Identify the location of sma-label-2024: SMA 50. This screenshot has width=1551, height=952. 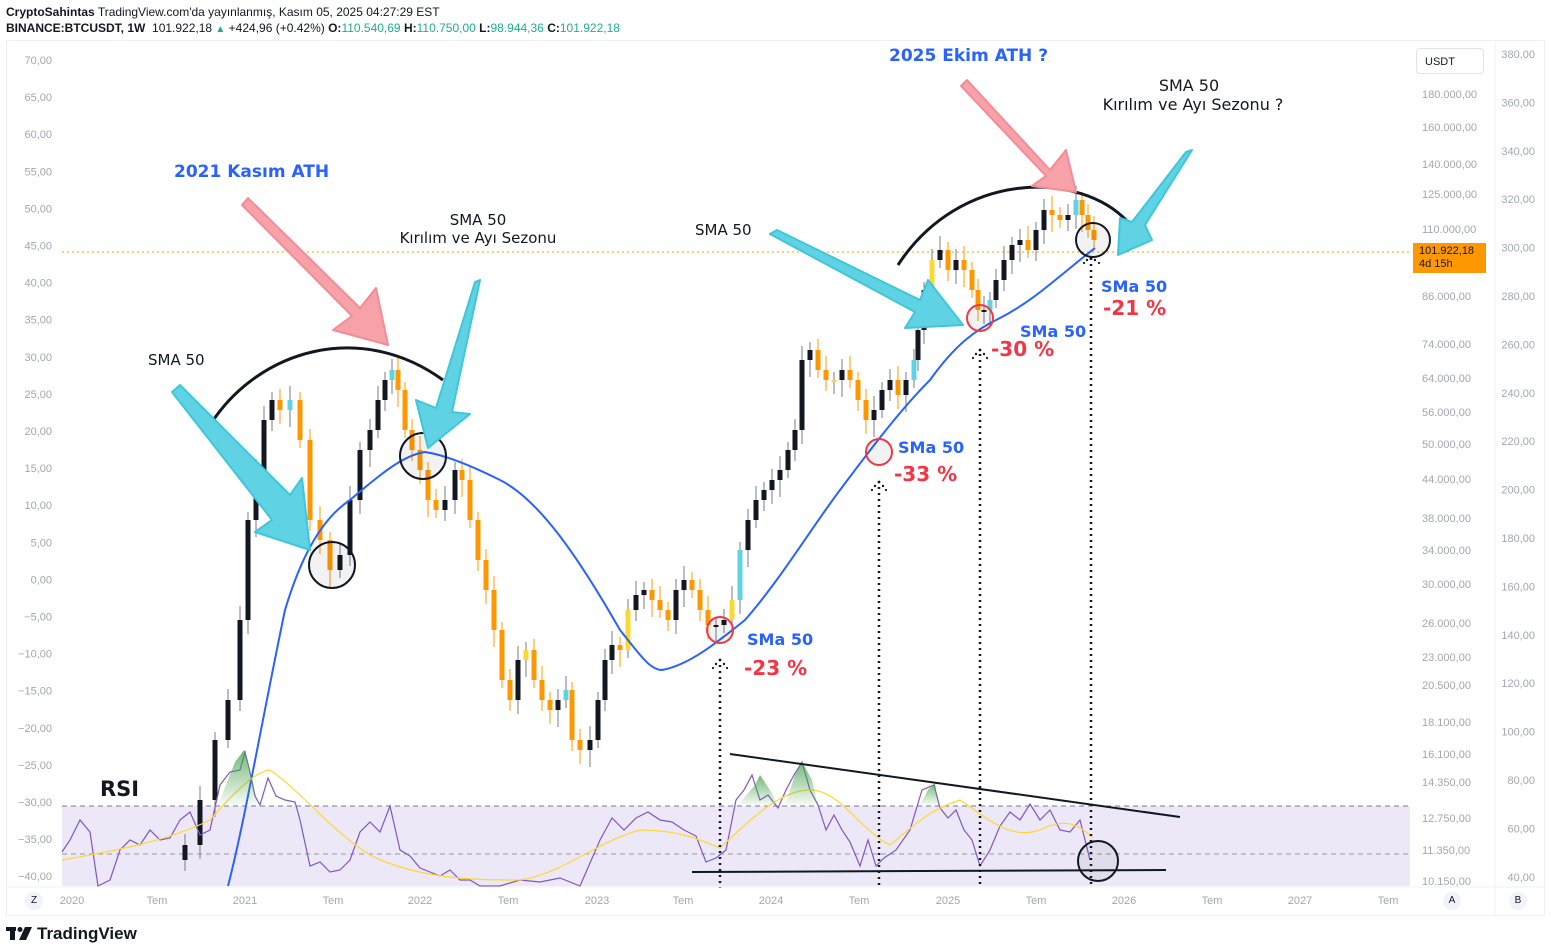
(723, 230).